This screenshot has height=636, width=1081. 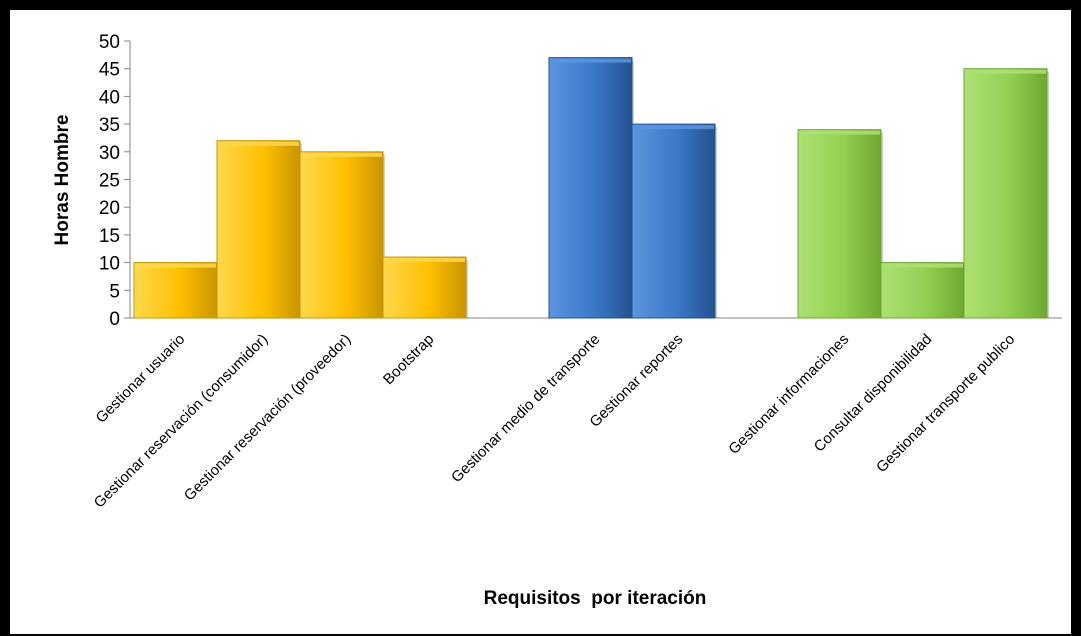 What do you see at coordinates (109, 208) in the screenshot?
I see `y-tick-label: 20` at bounding box center [109, 208].